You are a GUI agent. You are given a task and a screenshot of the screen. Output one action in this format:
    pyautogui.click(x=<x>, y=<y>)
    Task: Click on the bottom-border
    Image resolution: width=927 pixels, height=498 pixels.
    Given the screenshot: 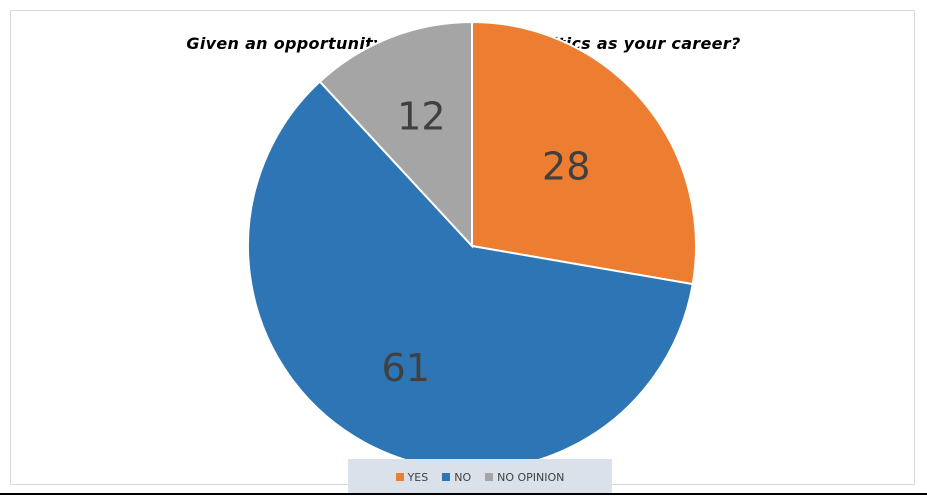 What is the action you would take?
    pyautogui.click(x=463, y=494)
    